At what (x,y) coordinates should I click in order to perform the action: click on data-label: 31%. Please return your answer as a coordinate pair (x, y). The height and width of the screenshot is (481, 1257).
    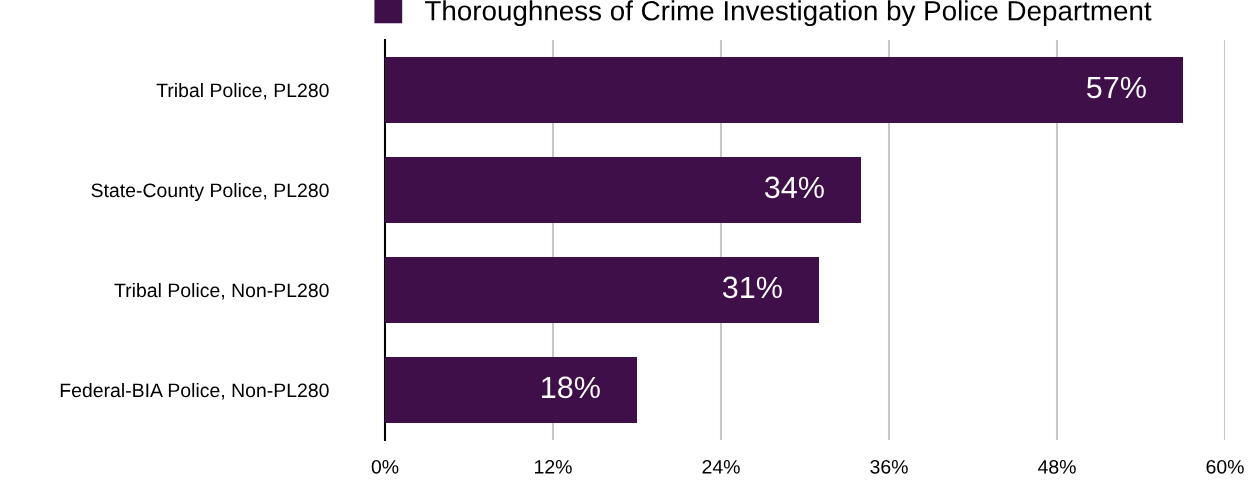
    Looking at the image, I should click on (752, 287).